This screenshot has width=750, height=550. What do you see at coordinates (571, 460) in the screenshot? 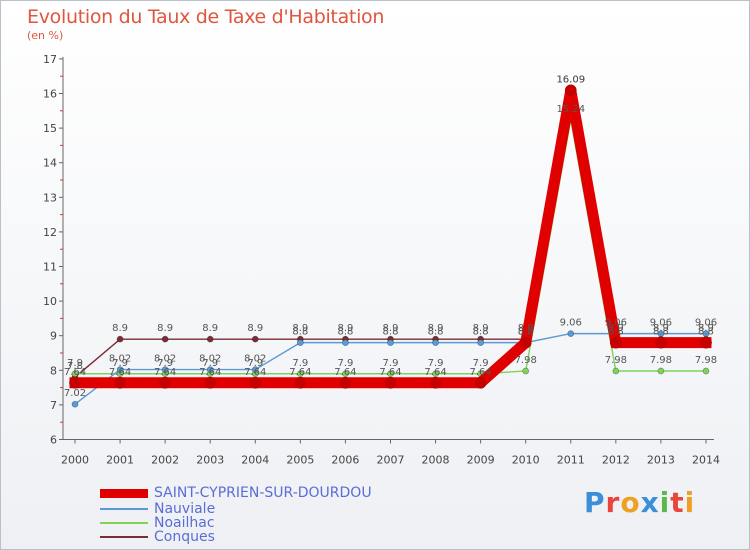
I see `x-tick-label: 2011` at bounding box center [571, 460].